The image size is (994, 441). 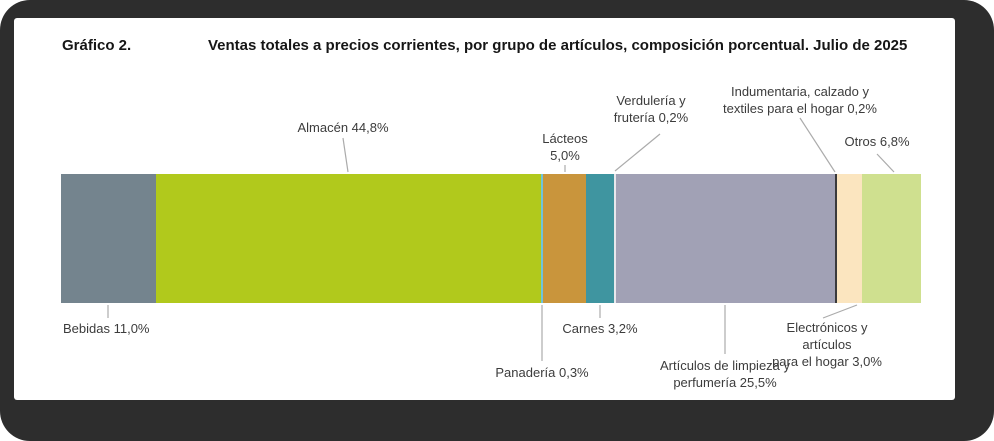 What do you see at coordinates (542, 238) in the screenshot?
I see `bar-segment-panaderia` at bounding box center [542, 238].